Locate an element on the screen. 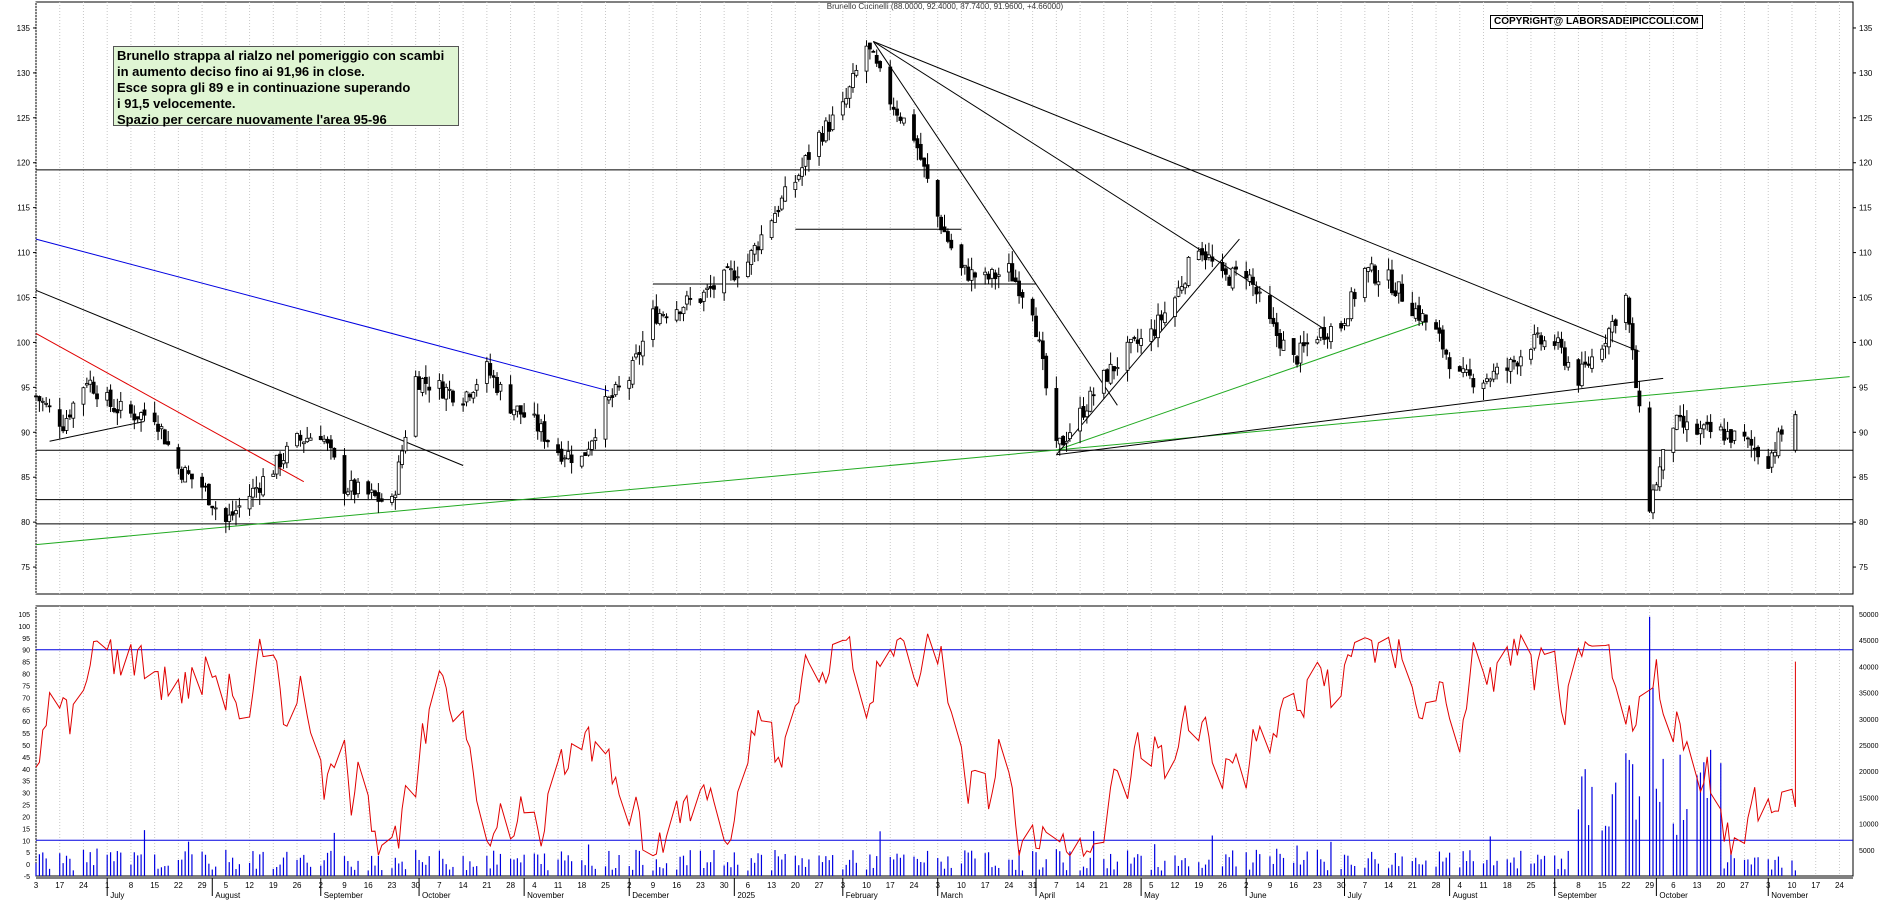  x-day-tick-label: 17 is located at coordinates (985, 885).